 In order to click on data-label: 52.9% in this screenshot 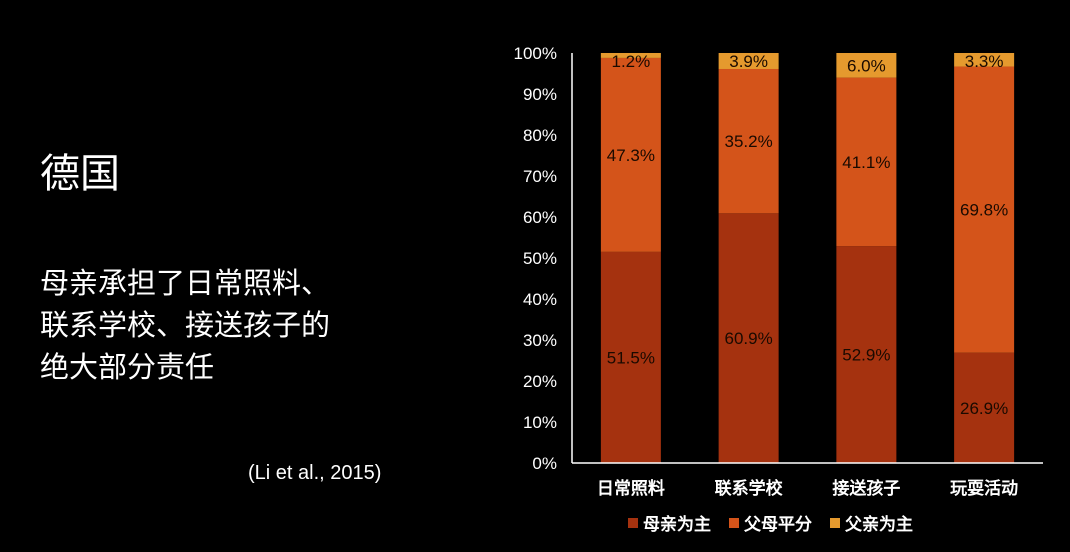, I will do `click(866, 355)`.